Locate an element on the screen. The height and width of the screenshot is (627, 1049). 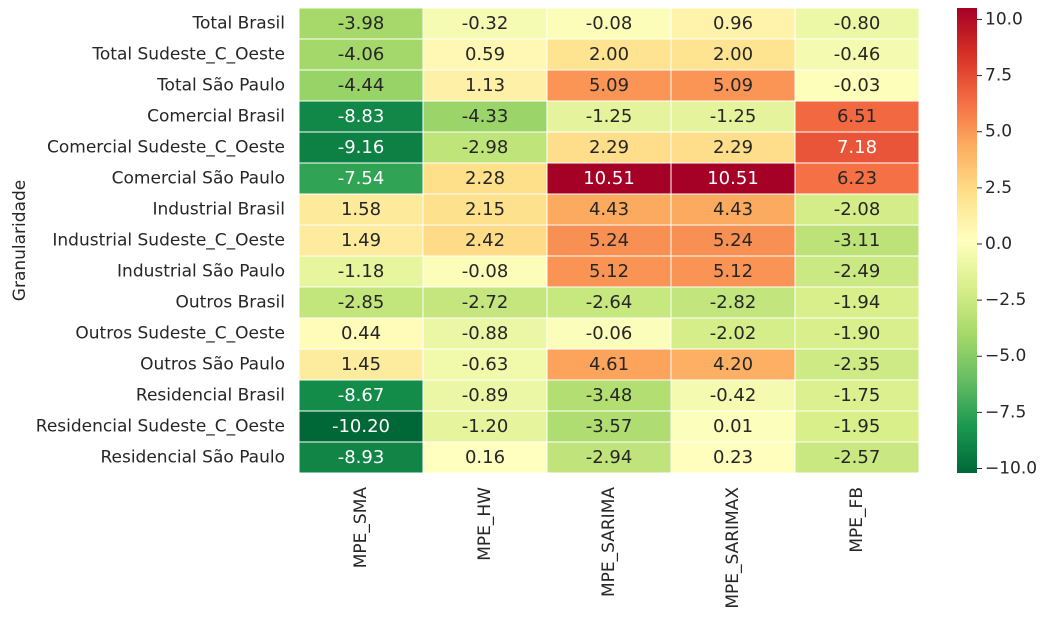
row-tick-label: Total Brasil is located at coordinates (238, 24).